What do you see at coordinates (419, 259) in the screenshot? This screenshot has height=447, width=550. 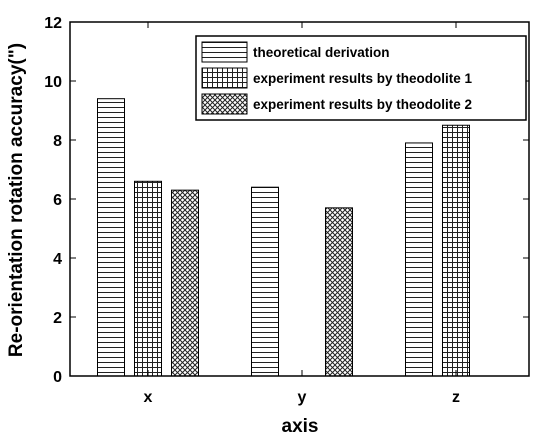 I see `bar-horizontal-lines-z` at bounding box center [419, 259].